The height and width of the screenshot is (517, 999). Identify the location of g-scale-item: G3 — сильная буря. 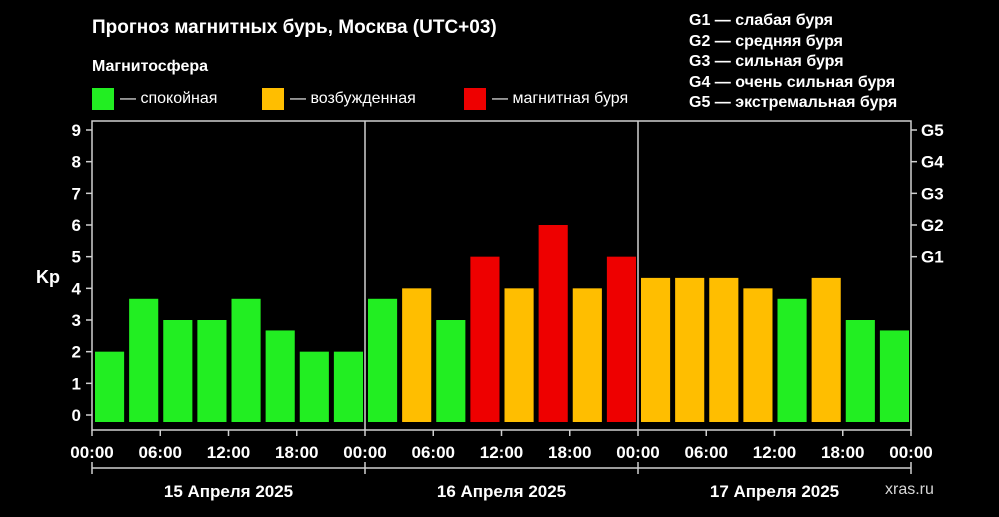
(766, 61).